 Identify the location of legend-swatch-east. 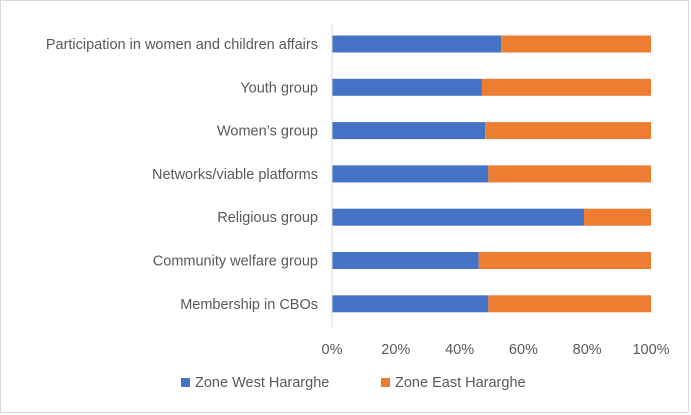
(385, 382).